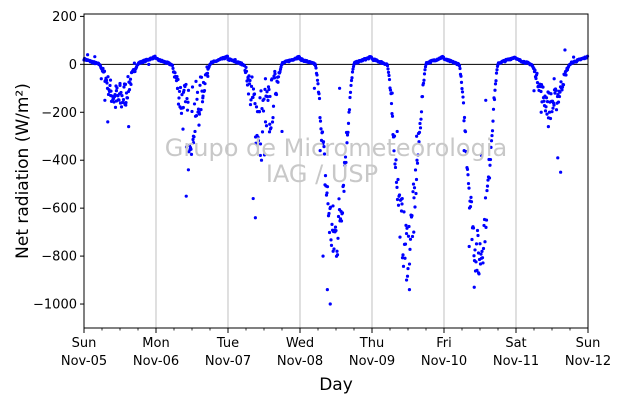 Image resolution: width=622 pixels, height=403 pixels. Describe the element at coordinates (372, 361) in the screenshot. I see `x-tick-label-date: Nov-09` at that location.